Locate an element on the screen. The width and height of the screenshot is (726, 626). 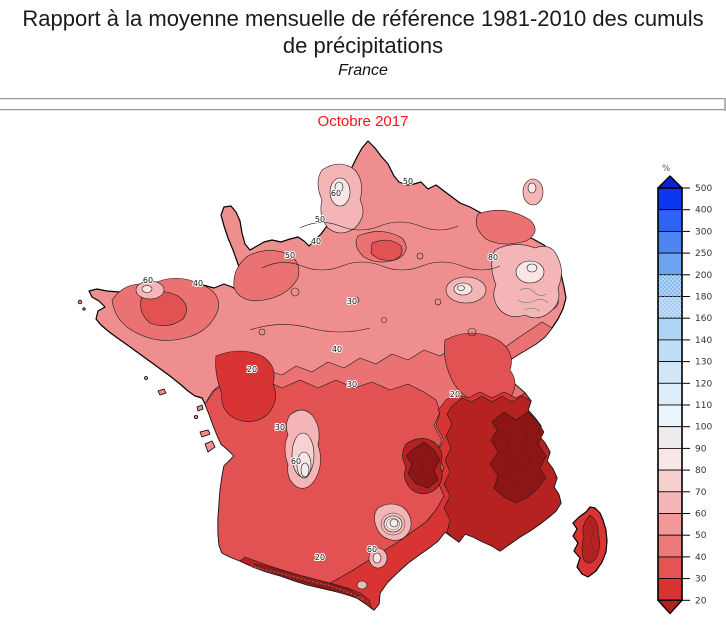
contour-line-centre-nord is located at coordinates (381, 266).